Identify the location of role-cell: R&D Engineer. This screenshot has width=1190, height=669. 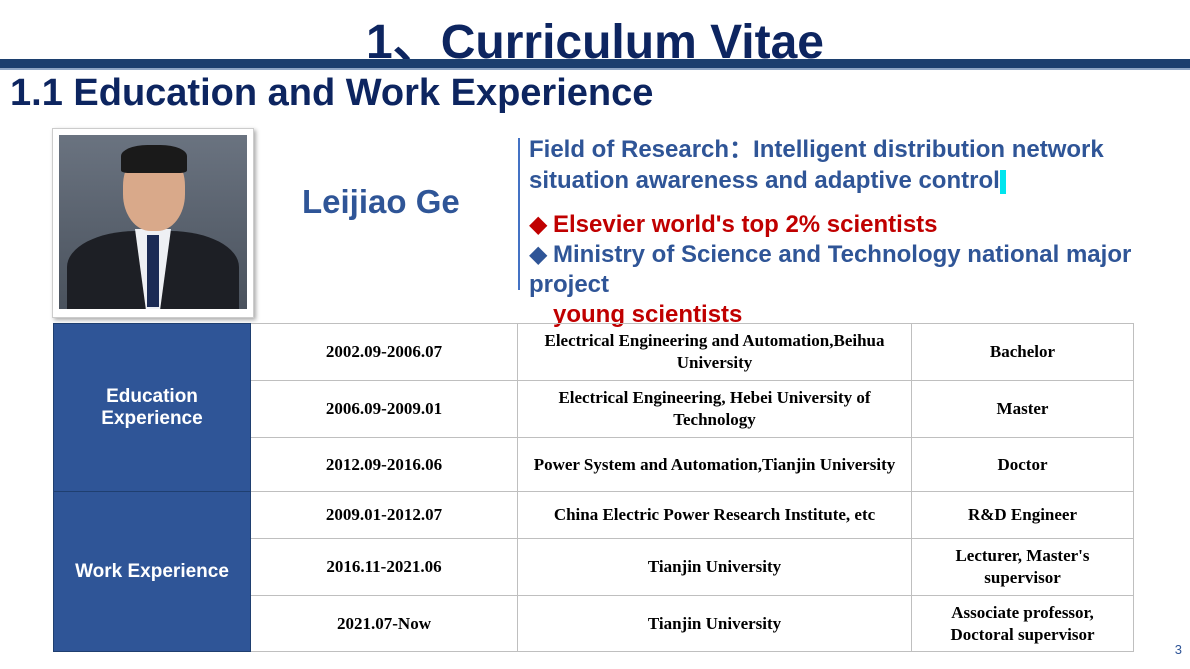
(1022, 515).